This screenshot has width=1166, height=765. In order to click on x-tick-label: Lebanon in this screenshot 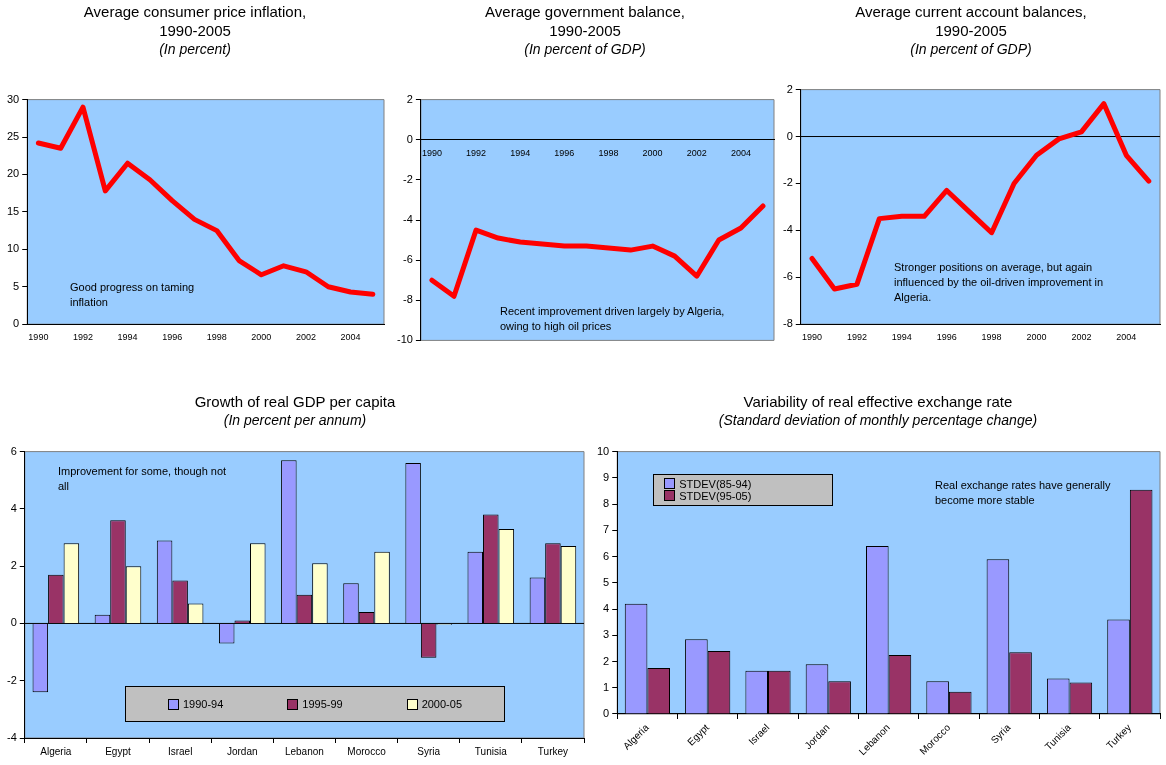, I will do `click(304, 751)`.